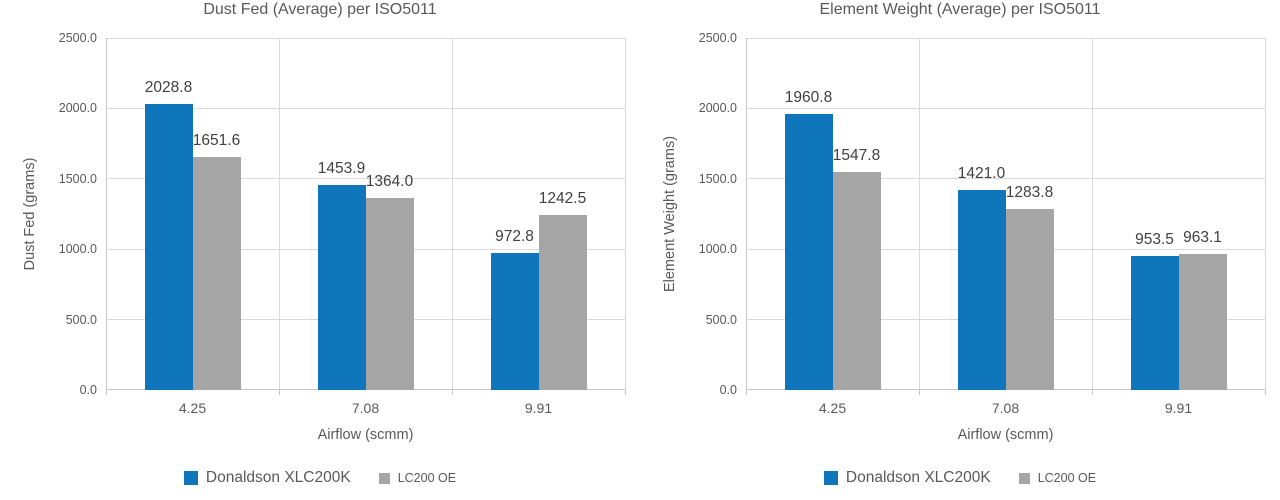 The height and width of the screenshot is (500, 1280). What do you see at coordinates (1029, 193) in the screenshot?
I see `data-label: 1283.8` at bounding box center [1029, 193].